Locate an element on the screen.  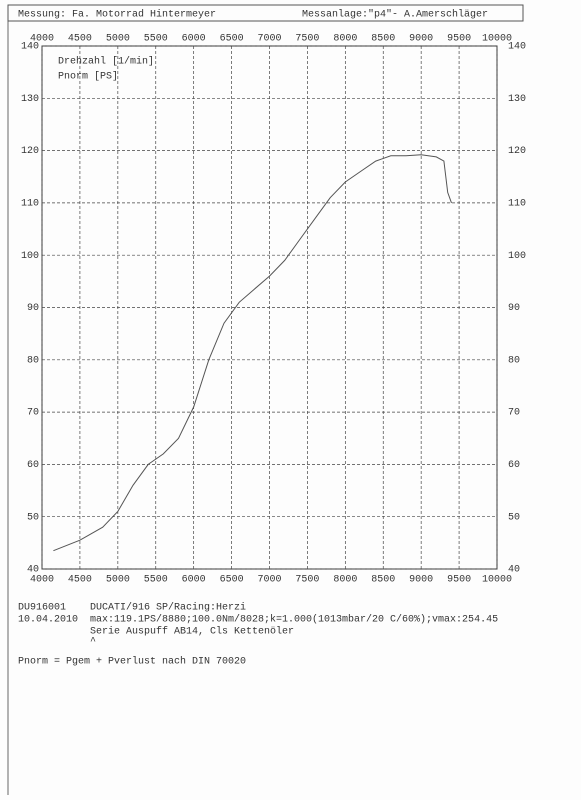
note-formula: Pnorm = Pgem + Pverlust nach DIN 70020 is located at coordinates (132, 662).